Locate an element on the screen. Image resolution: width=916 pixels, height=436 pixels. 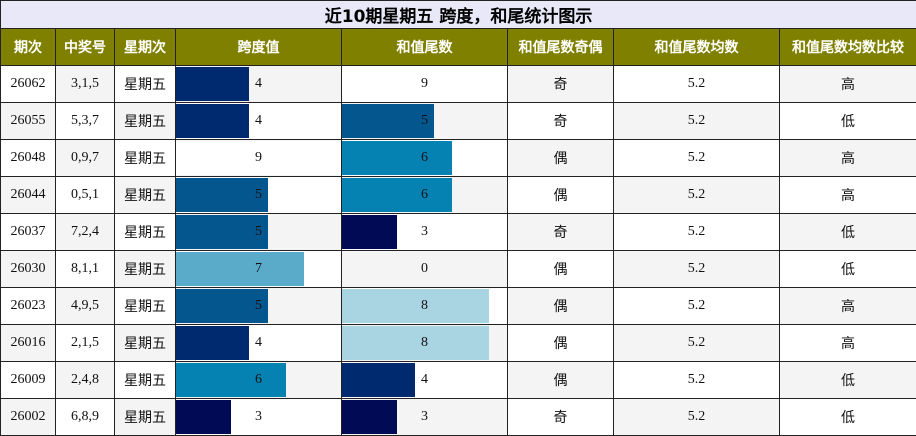
data-row: 26030 8,1,1 星期五 7 0 偶 5.2 低 is located at coordinates (458, 269).